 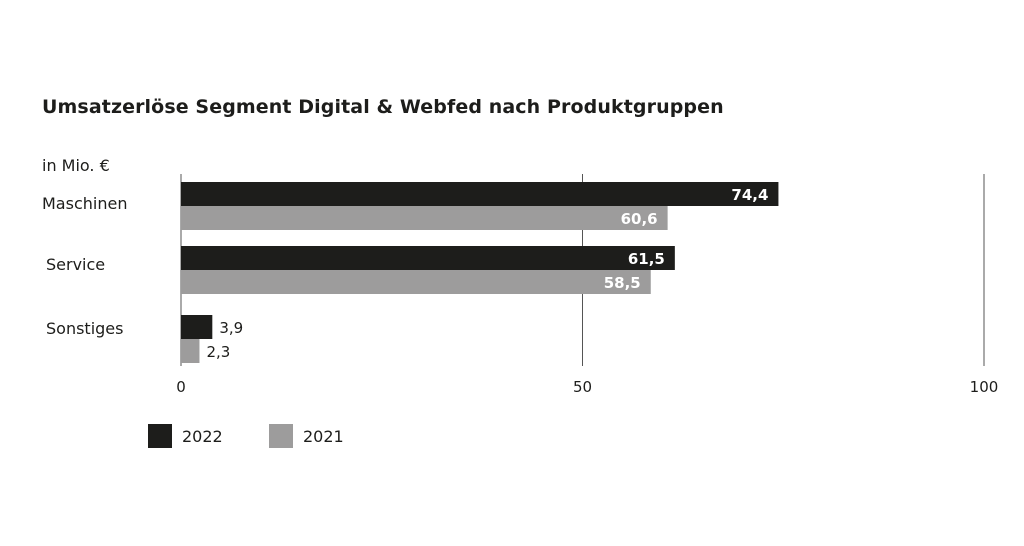 I want to click on legend-label-2021: 2021, so click(x=323, y=436).